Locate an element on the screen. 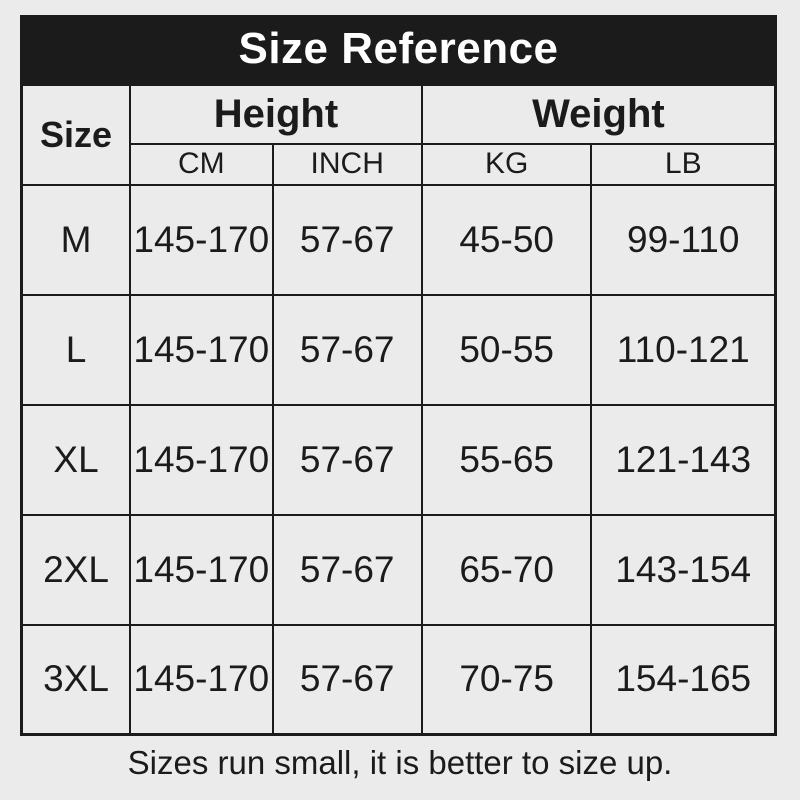  weight-lb: 99-110 is located at coordinates (683, 239).